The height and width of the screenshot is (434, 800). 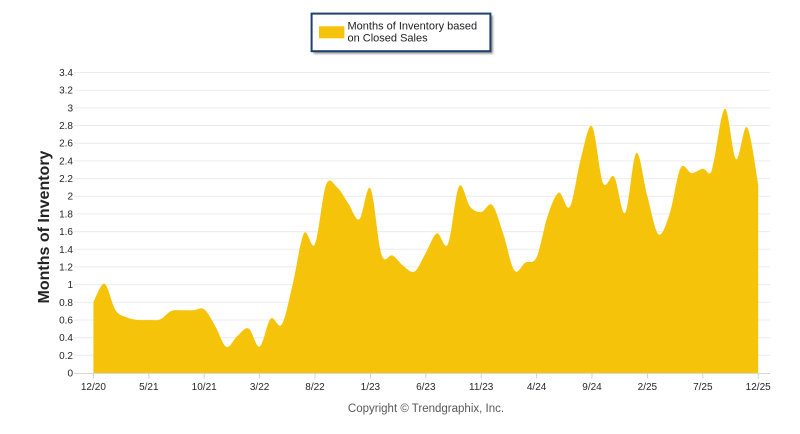 What do you see at coordinates (537, 387) in the screenshot?
I see `svg-text: 4/24` at bounding box center [537, 387].